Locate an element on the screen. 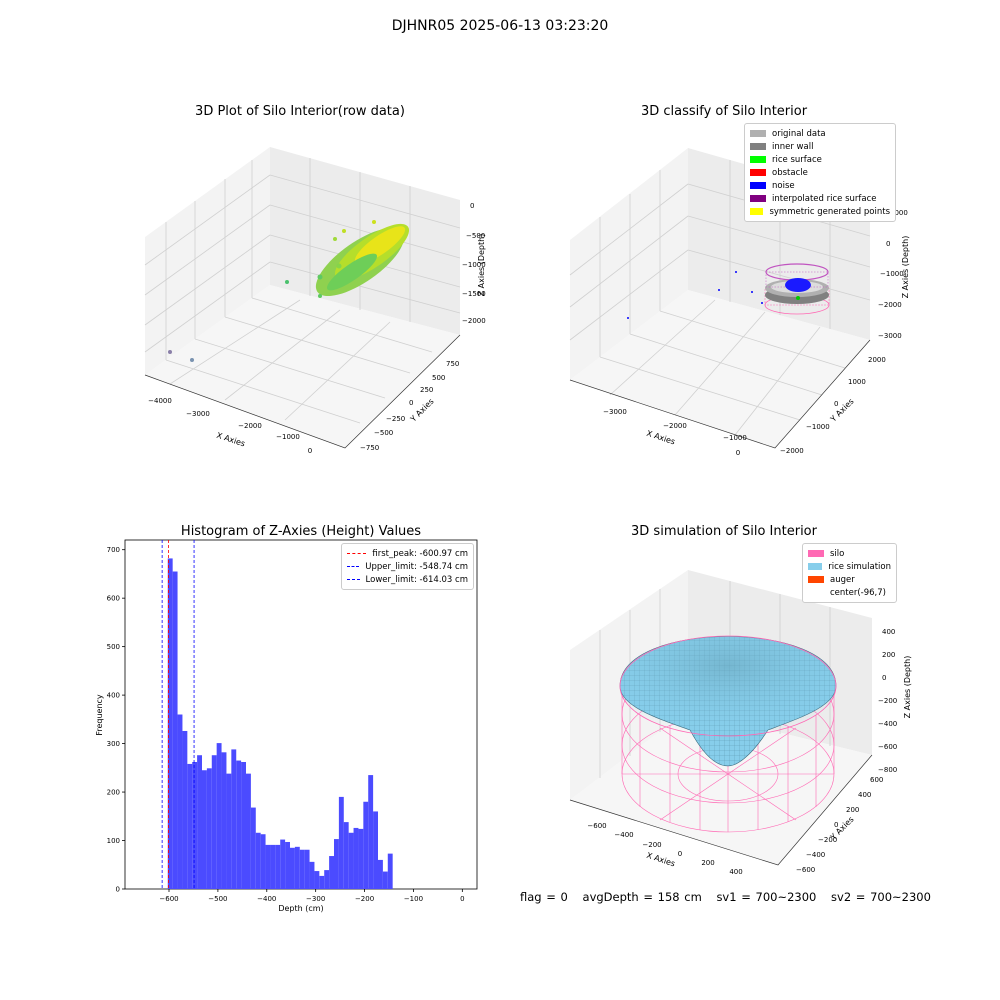 The height and width of the screenshot is (1000, 1000). hist-x-label: Depth (cm) is located at coordinates (300, 908).